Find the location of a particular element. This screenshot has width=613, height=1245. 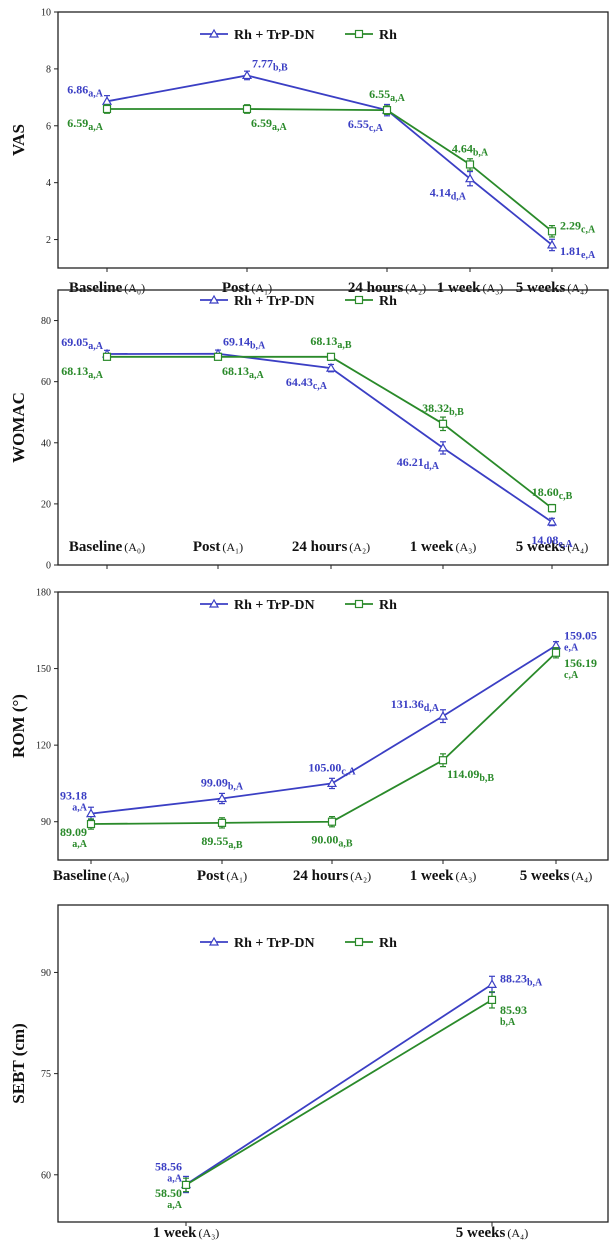

y-tick-label: 180 is located at coordinates (43, 593).